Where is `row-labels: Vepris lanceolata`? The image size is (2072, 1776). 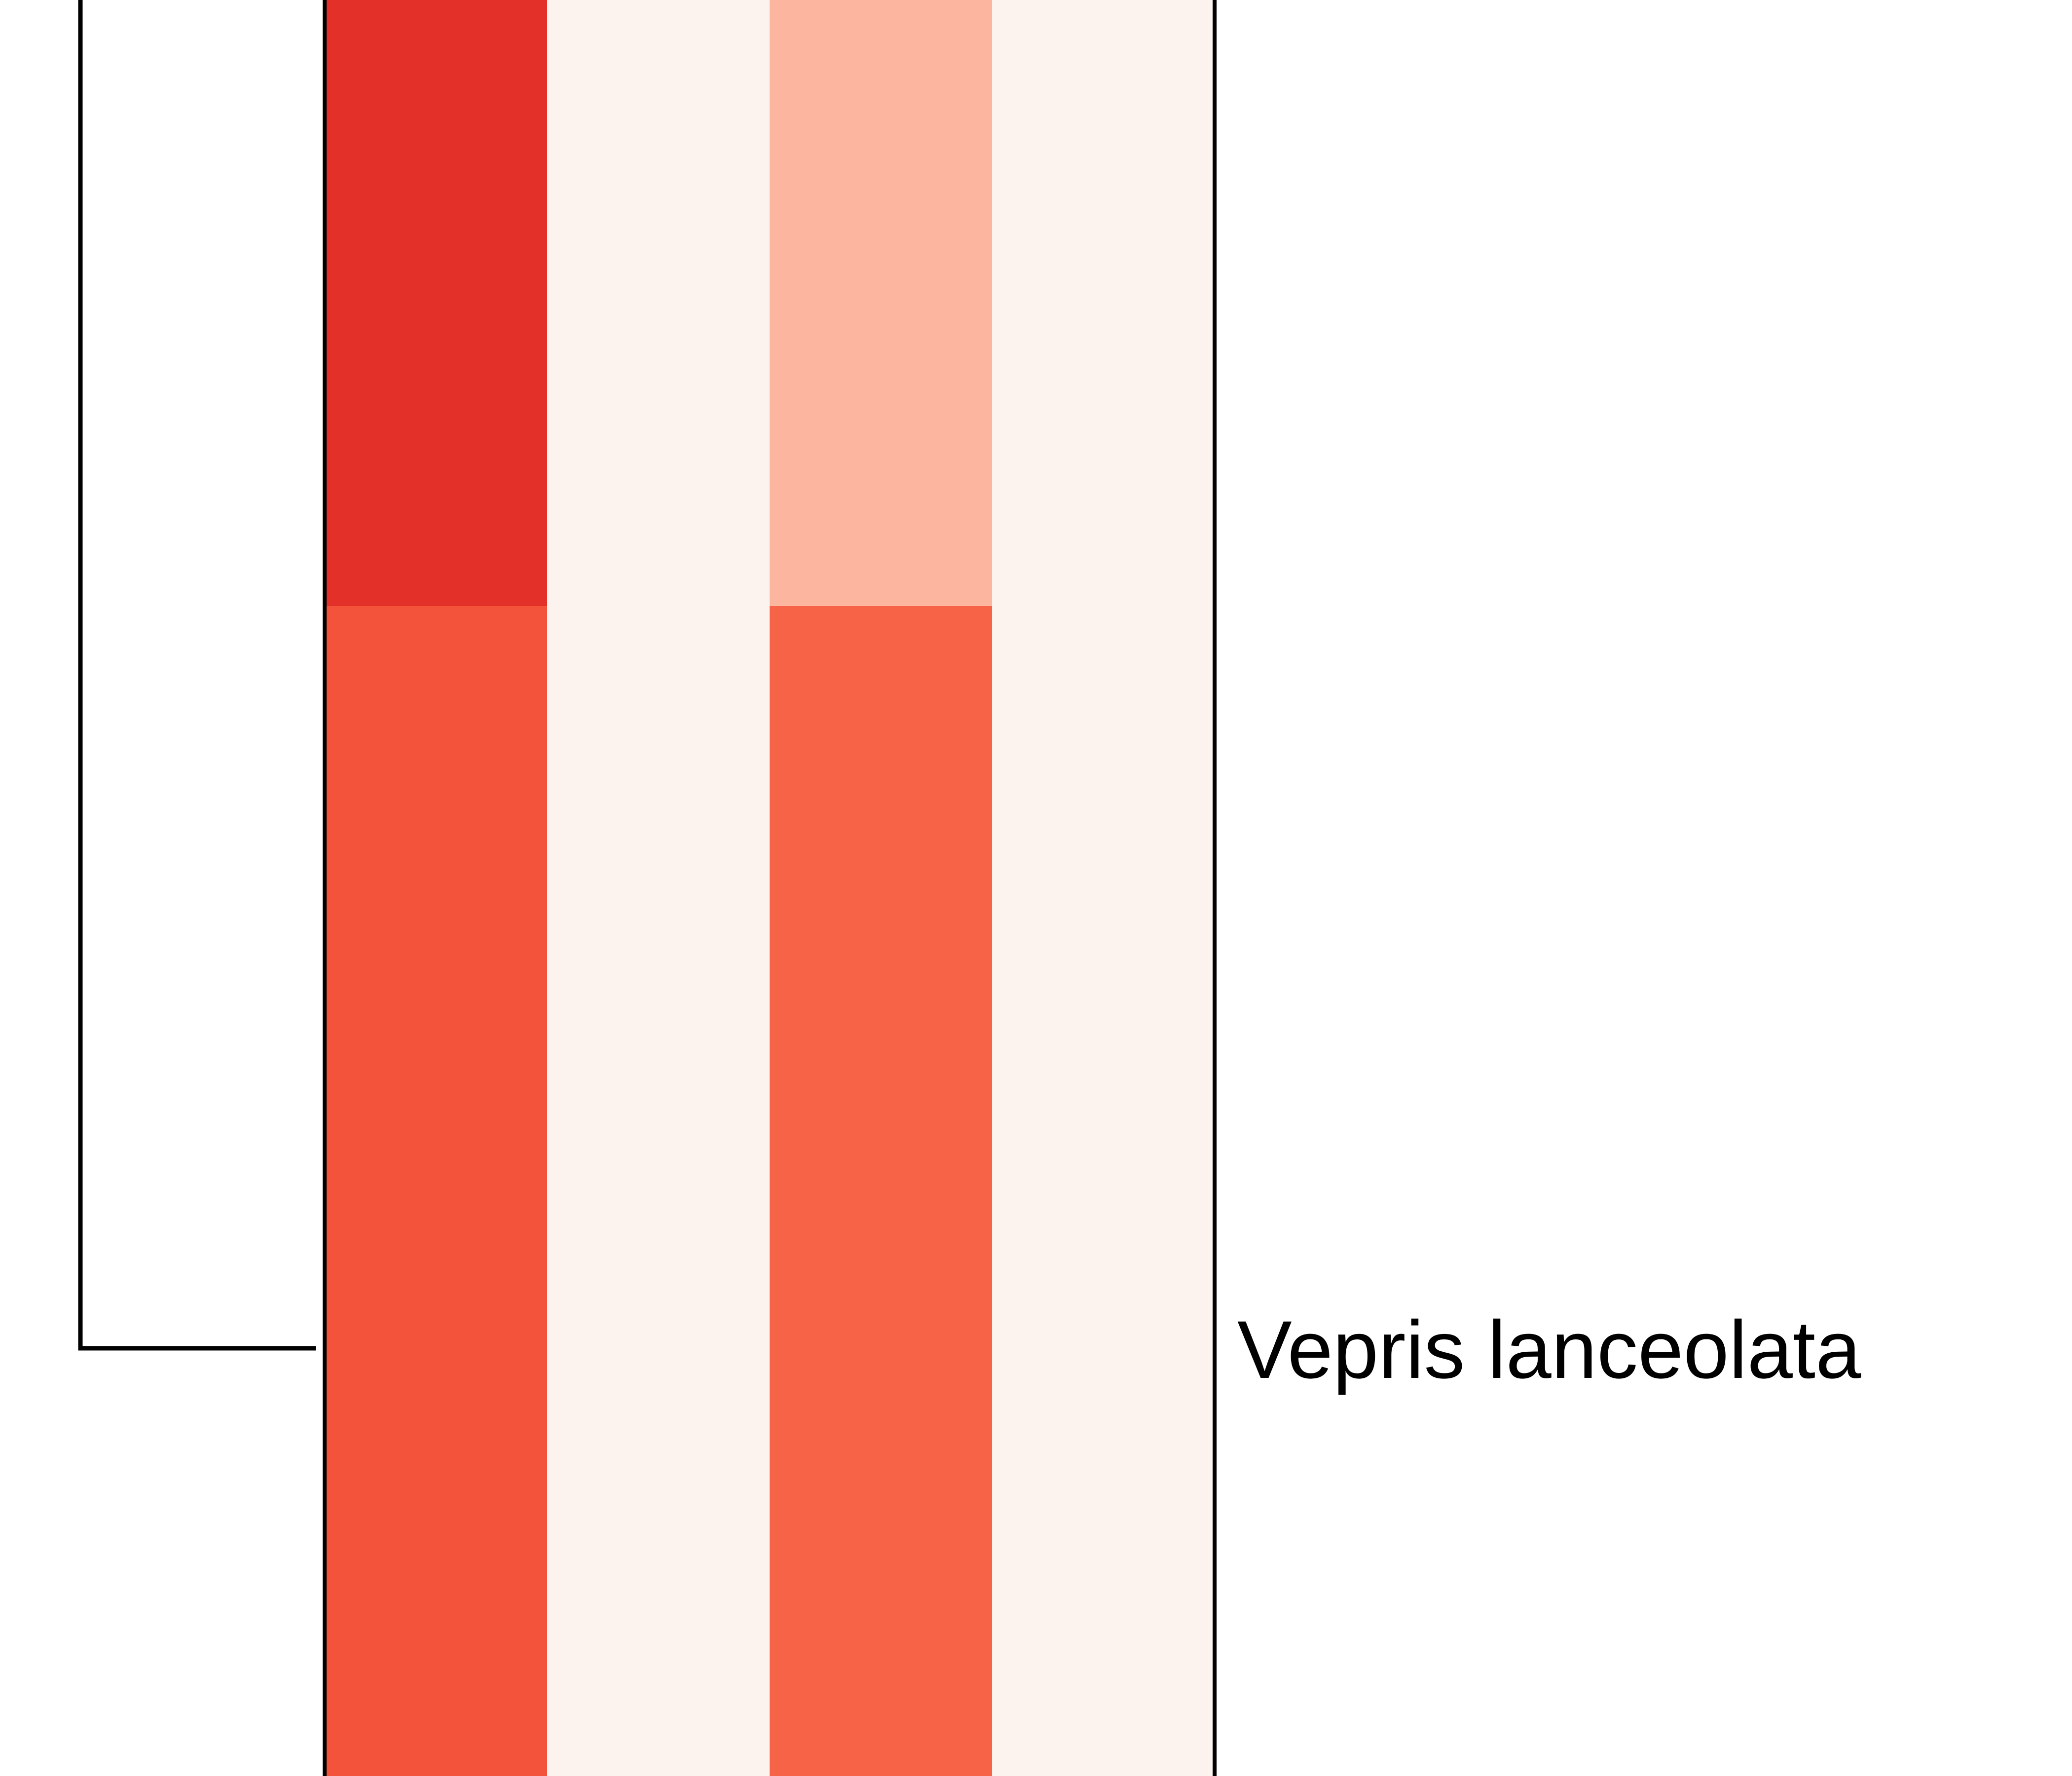 row-labels: Vepris lanceolata is located at coordinates (1549, 1350).